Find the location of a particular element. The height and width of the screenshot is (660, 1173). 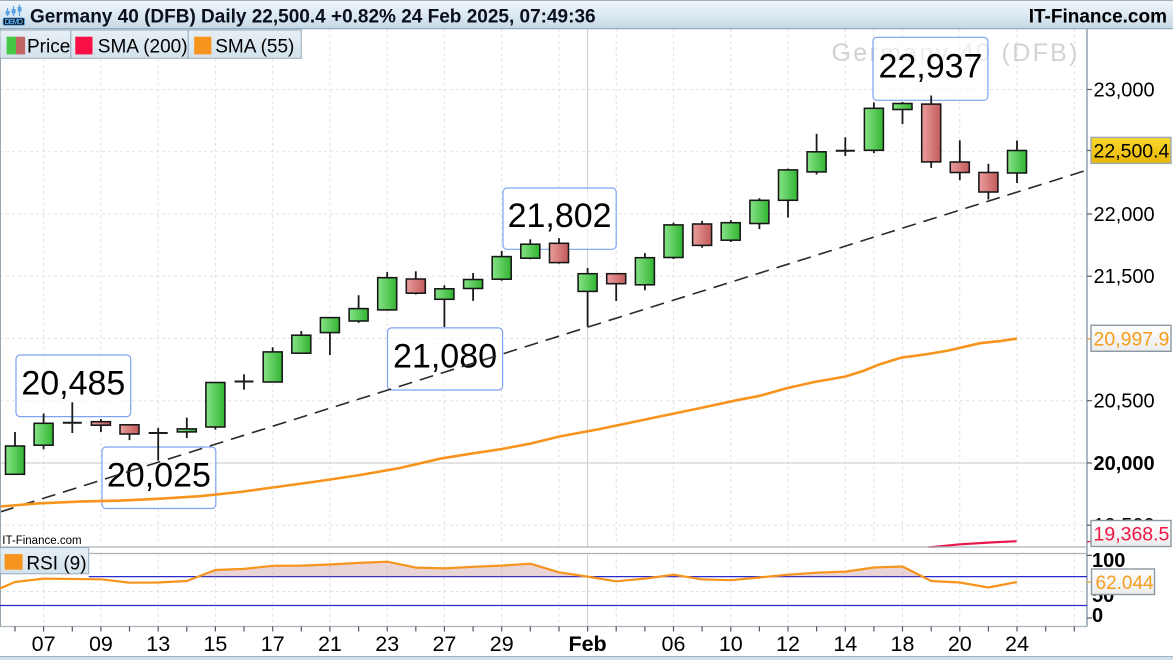

svg-text: 18 is located at coordinates (903, 644).